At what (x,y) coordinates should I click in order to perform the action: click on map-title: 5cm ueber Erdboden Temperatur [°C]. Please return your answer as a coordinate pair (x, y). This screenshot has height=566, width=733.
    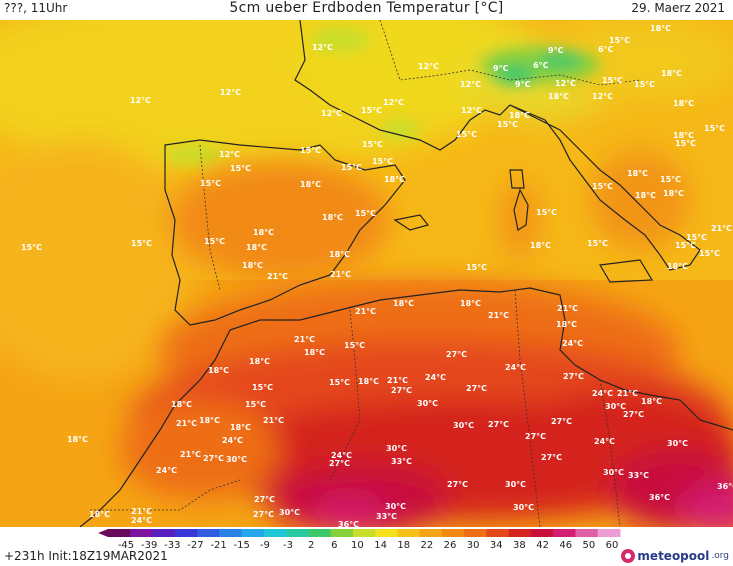
    Looking at the image, I should click on (366, 8).